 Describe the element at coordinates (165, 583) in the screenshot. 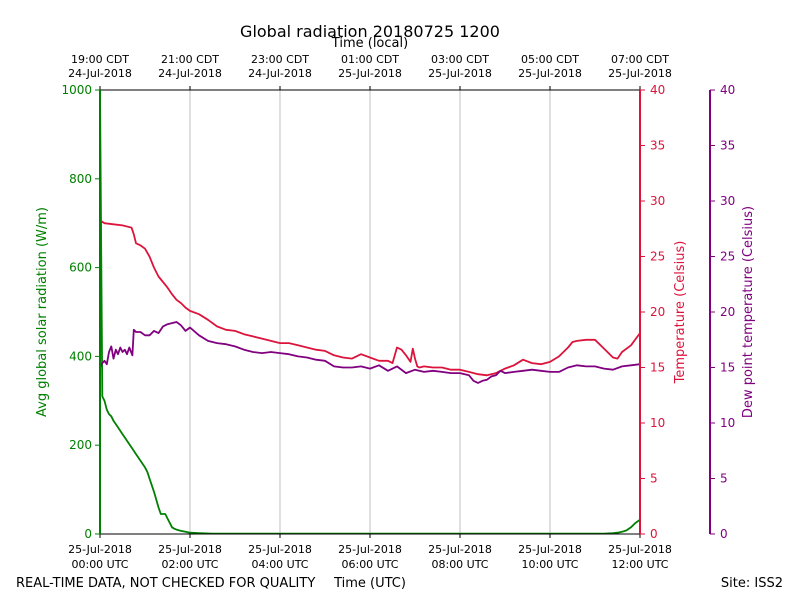

I see `footer-left: REAL-TIME DATA, NOT CHECKED FOR QUALITY` at that location.